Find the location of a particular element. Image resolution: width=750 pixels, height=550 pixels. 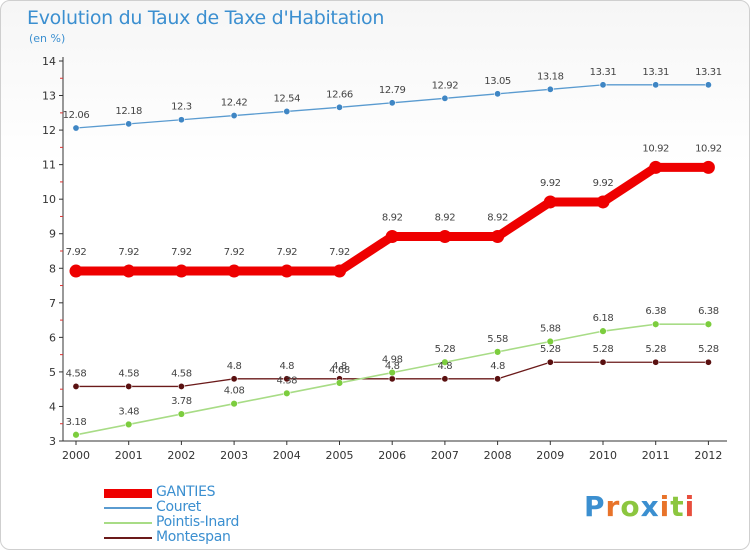

data-label-pointis-inard: 5.58 is located at coordinates (497, 339).